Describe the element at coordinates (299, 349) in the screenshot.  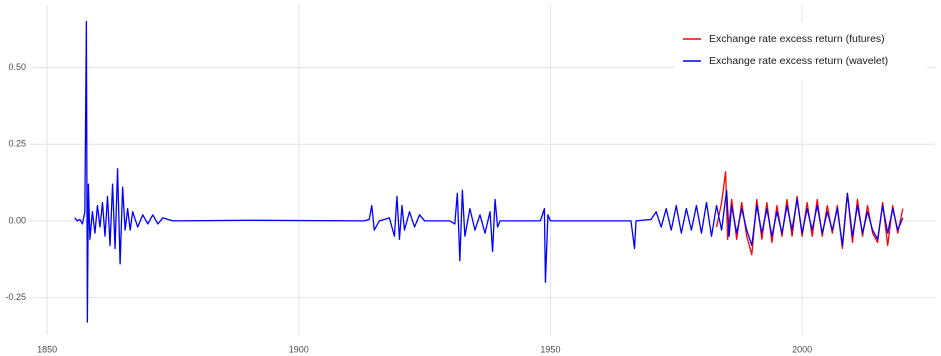
I see `x-tick-label: 1900` at that location.